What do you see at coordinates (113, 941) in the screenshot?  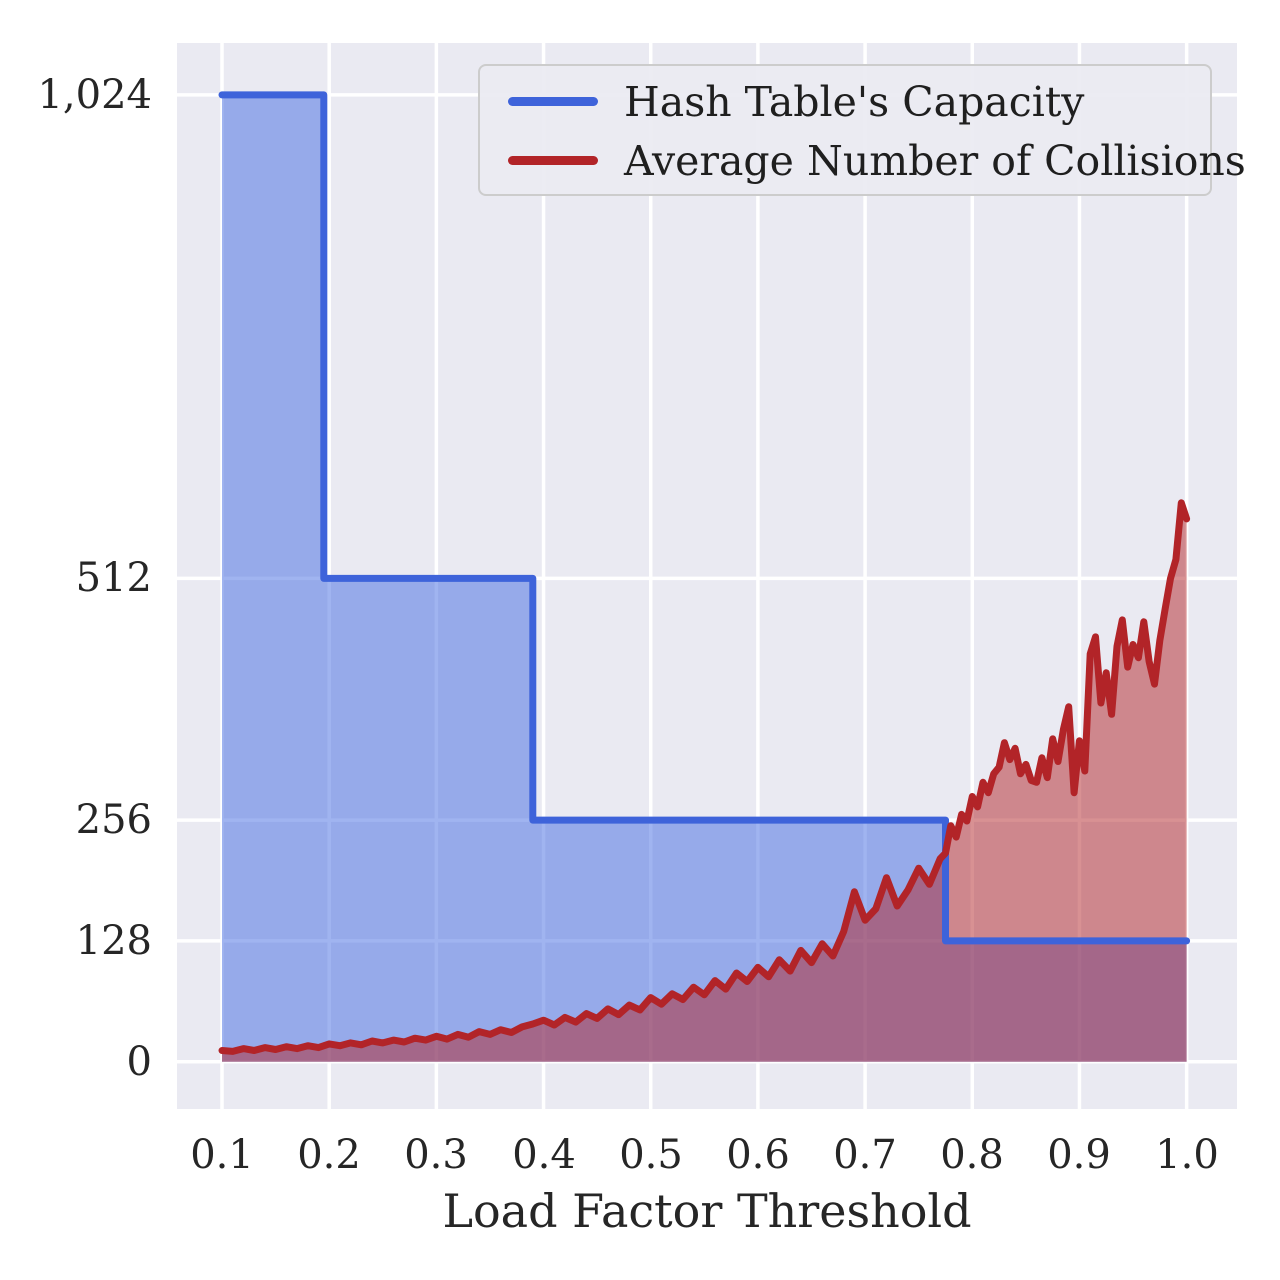 I see `y-tick-label: 128` at bounding box center [113, 941].